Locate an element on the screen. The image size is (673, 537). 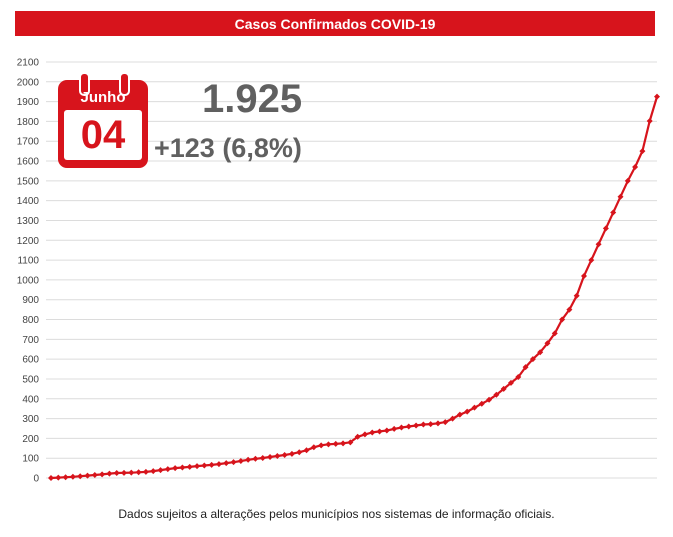
y-tick-label: 700 is located at coordinates (30, 340).